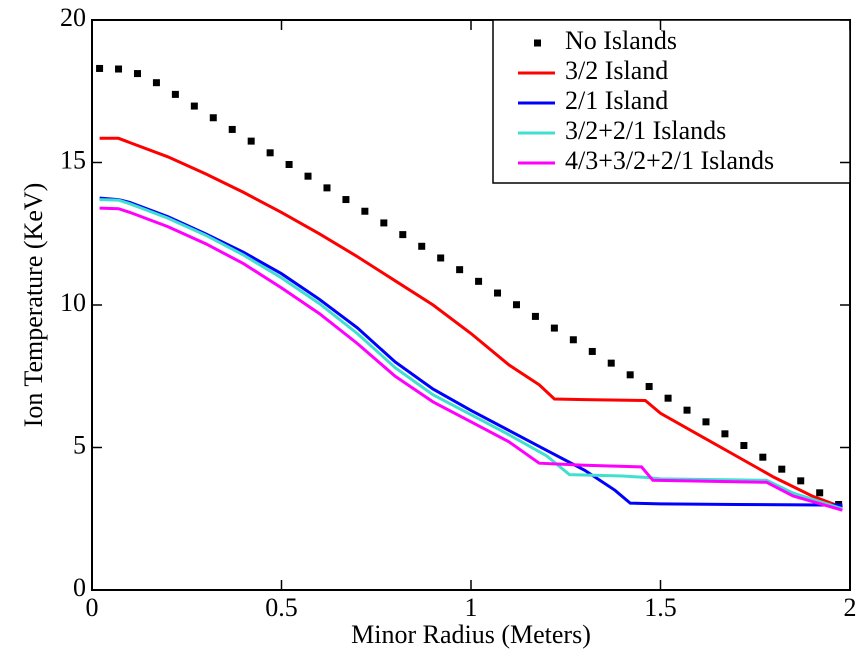 The image size is (856, 654). I want to click on legend-label: No Islands, so click(621, 40).